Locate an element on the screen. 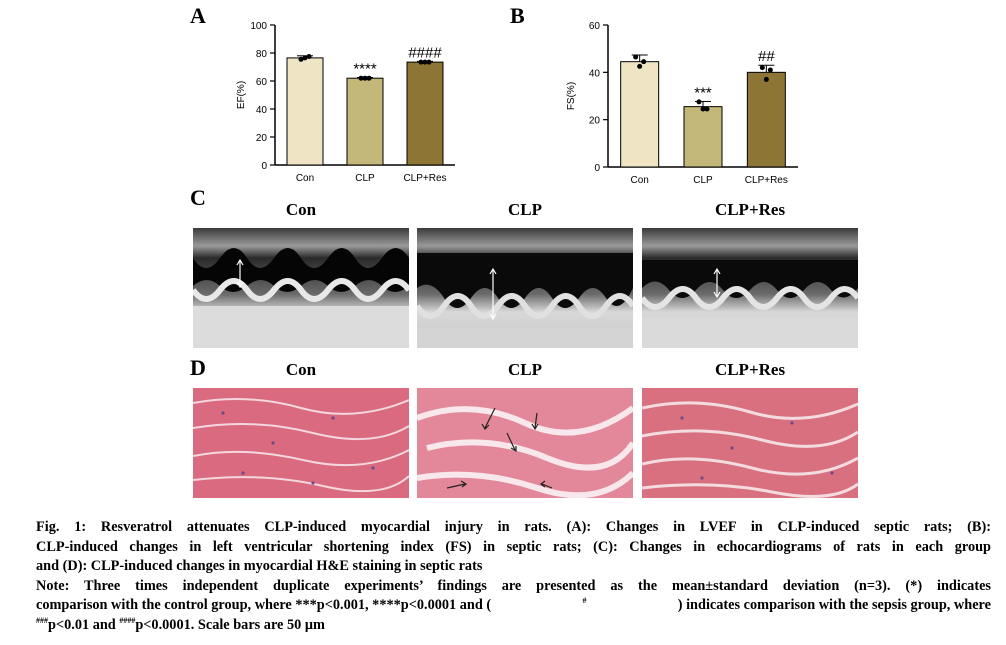 Image resolution: width=1006 pixels, height=645 pixels. echo-image-con is located at coordinates (301, 288).